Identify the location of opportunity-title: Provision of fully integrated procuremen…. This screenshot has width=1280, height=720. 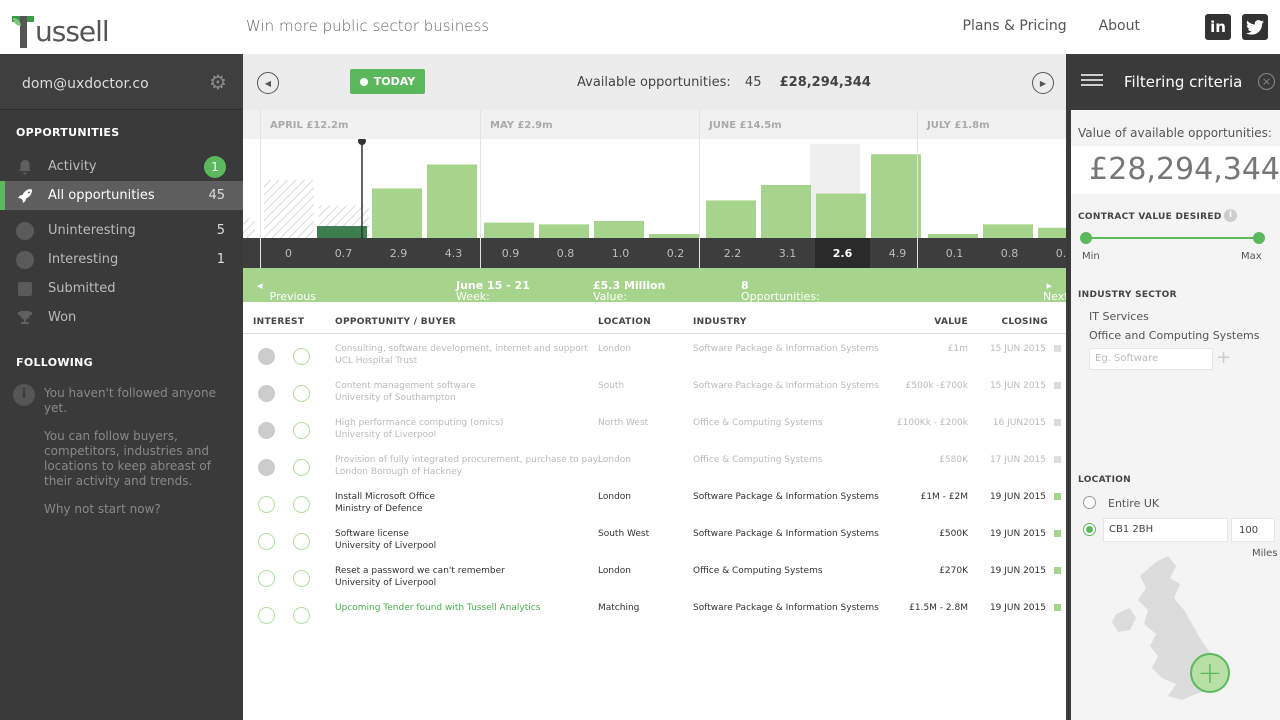
(470, 460).